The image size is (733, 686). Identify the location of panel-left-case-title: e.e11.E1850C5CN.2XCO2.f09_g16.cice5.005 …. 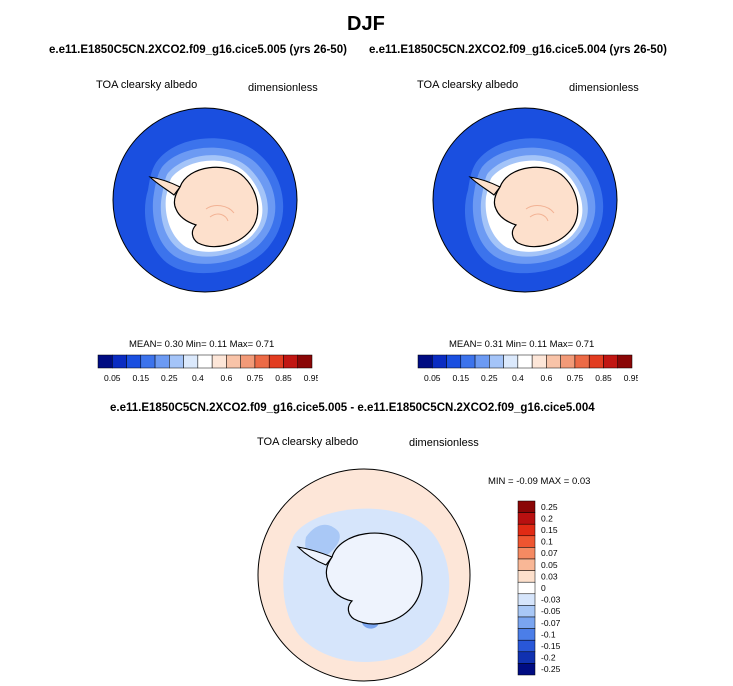
(198, 50).